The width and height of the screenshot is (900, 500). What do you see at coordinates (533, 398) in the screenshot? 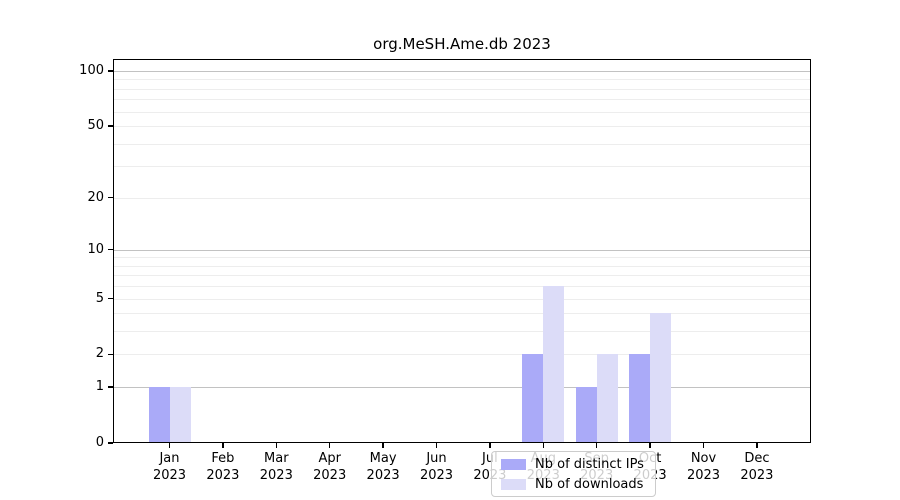
I see `bar-aug-ips` at bounding box center [533, 398].